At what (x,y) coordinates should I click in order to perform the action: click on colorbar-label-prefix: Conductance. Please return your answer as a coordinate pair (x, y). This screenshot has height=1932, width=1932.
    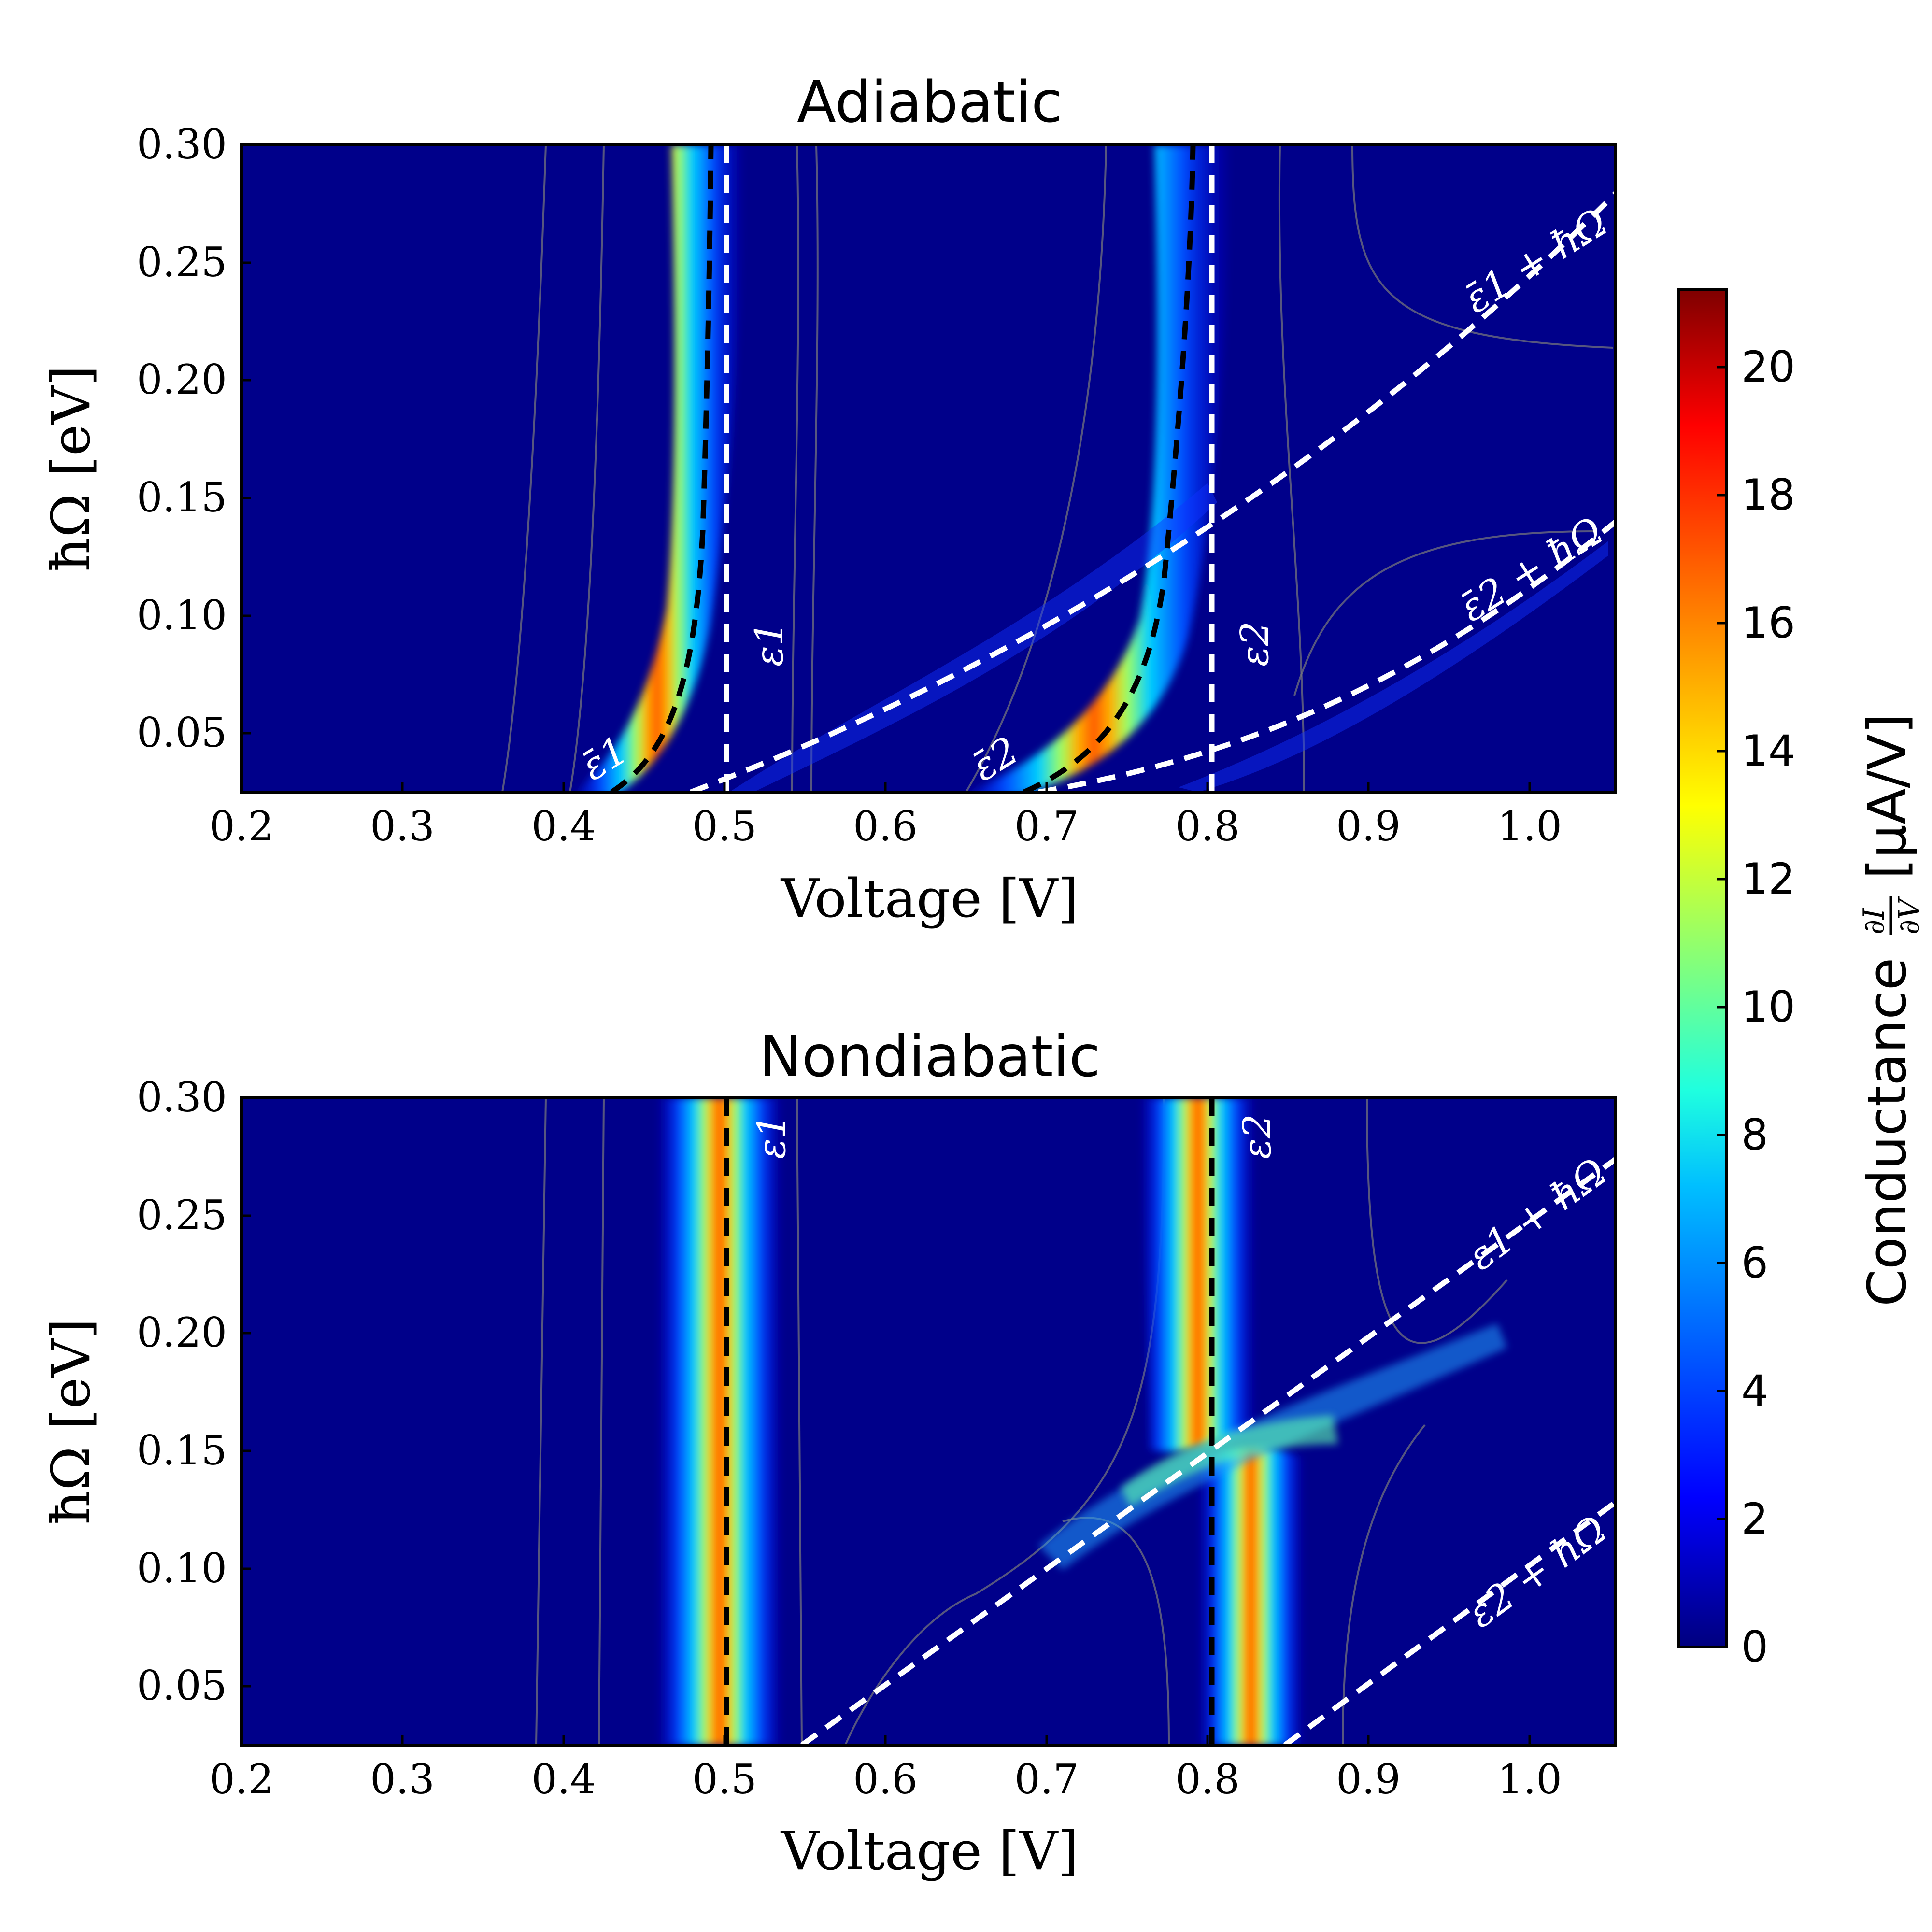
    Looking at the image, I should click on (1887, 1132).